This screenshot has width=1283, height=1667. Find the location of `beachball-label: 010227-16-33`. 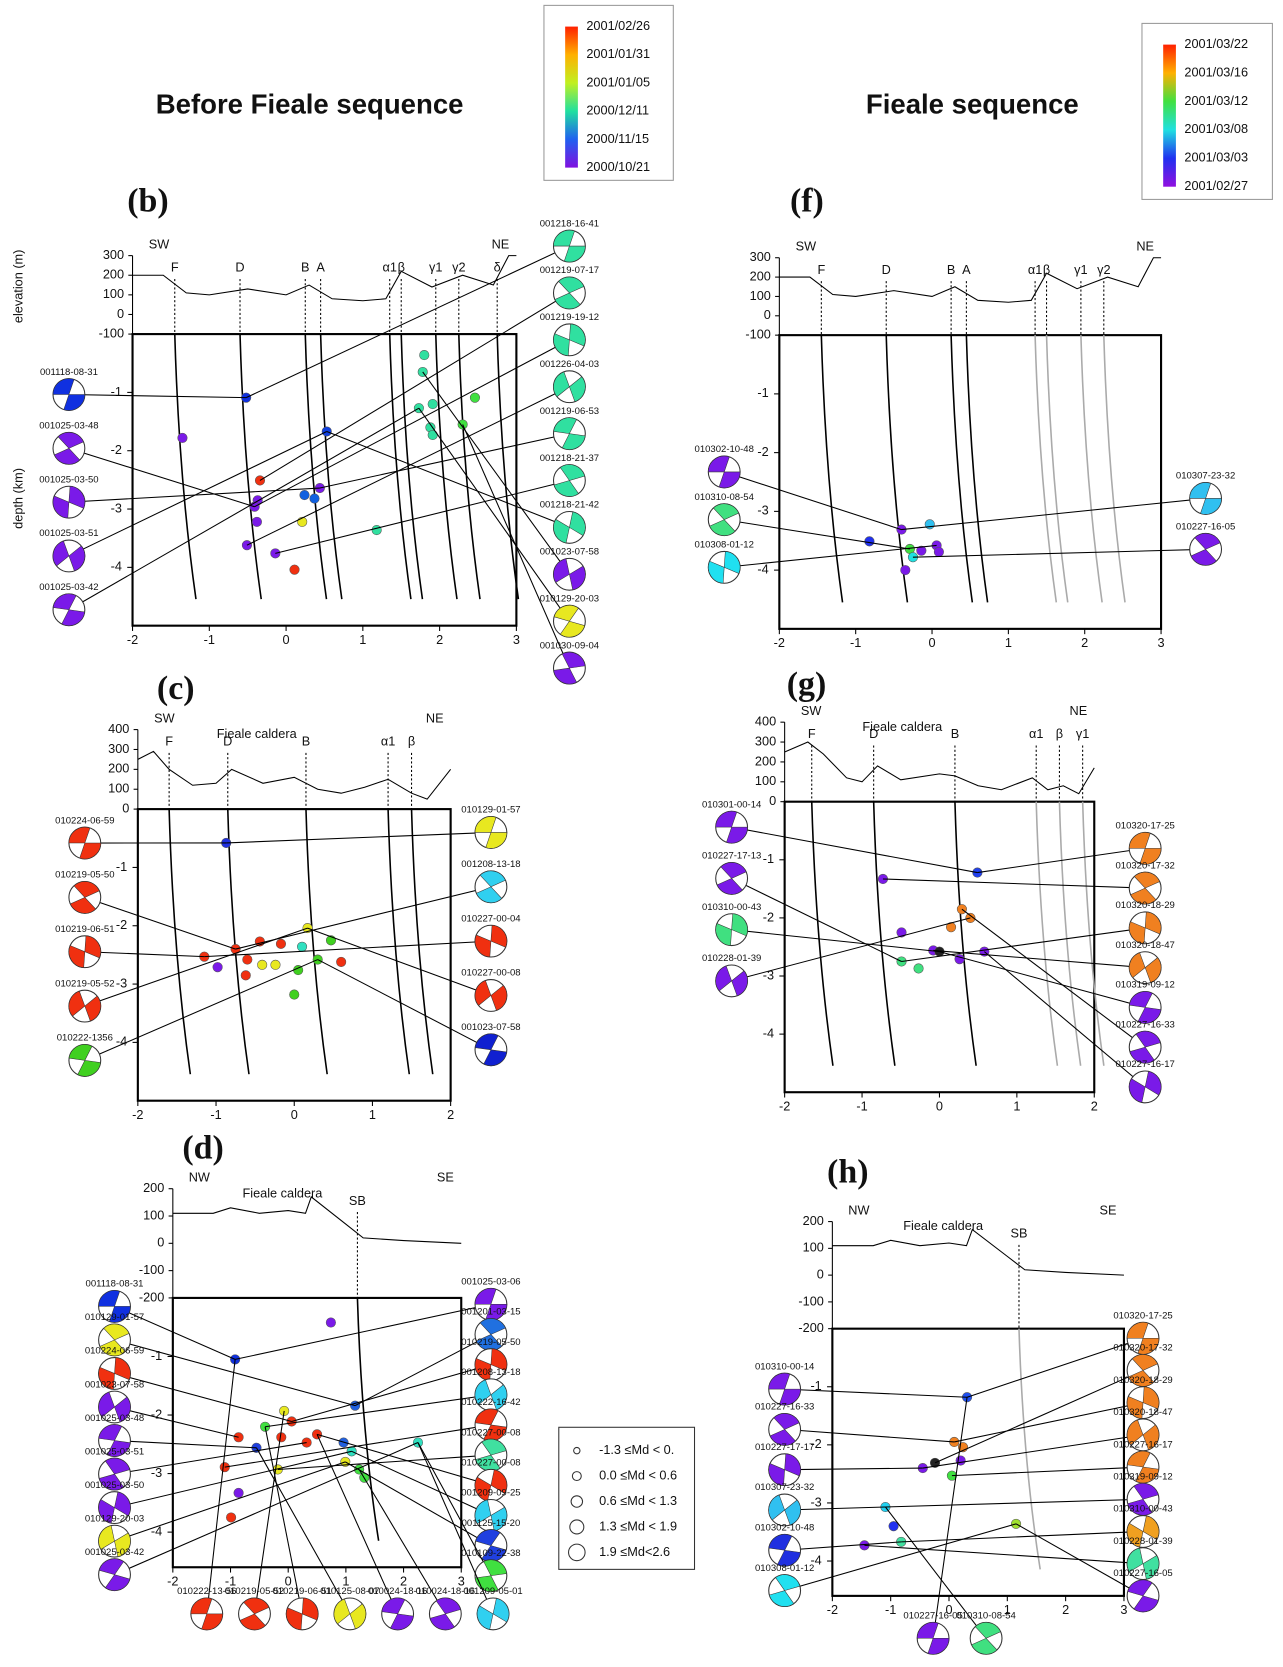

beachball-label: 010227-16-33 is located at coordinates (1144, 1024).